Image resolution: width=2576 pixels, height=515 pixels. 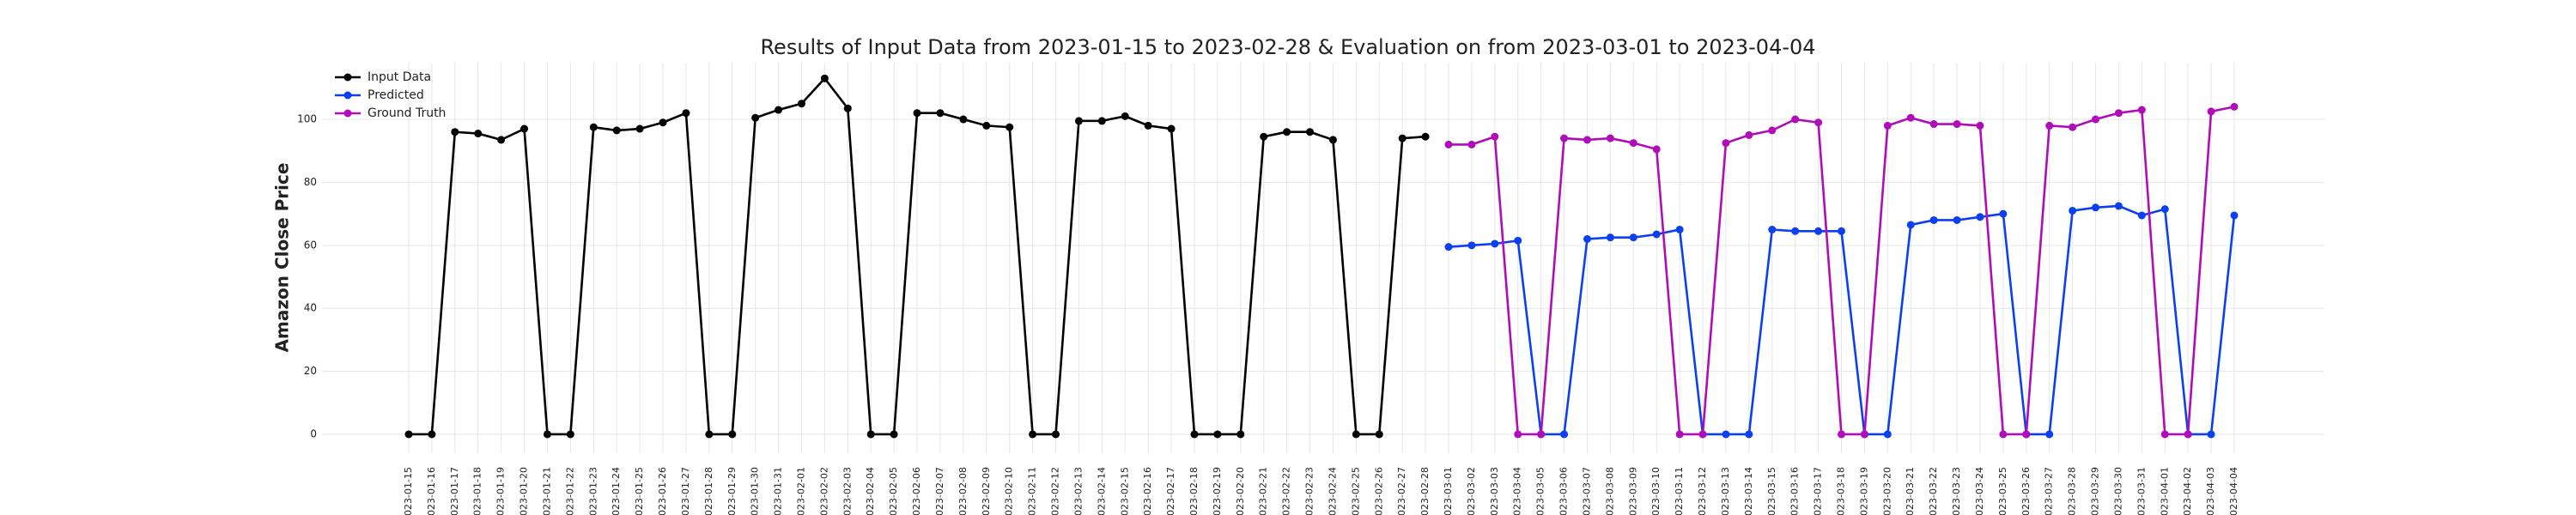 I want to click on x-tick-label: 2023-02-02, so click(x=823, y=491).